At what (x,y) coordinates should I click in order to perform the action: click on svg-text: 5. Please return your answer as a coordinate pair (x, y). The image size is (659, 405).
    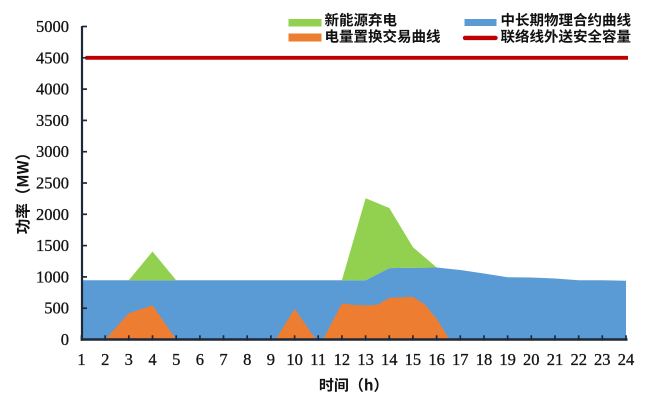
    Looking at the image, I should click on (176, 359).